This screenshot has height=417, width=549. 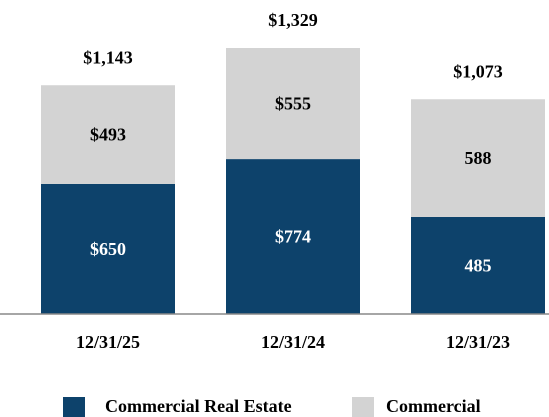 I want to click on x-tick-label: 12/31/25, so click(x=108, y=342).